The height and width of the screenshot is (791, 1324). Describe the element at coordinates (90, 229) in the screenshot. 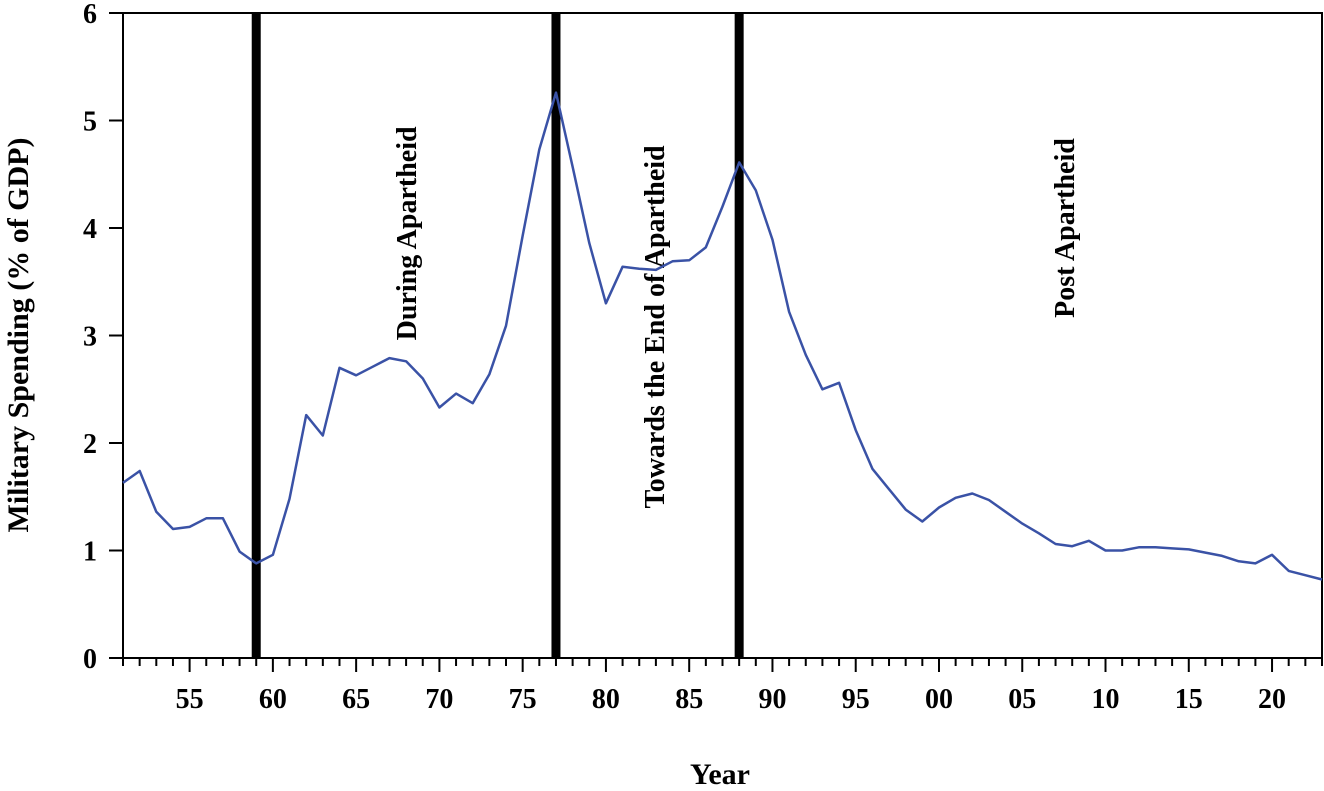

I see `y-tick-label: 4` at that location.